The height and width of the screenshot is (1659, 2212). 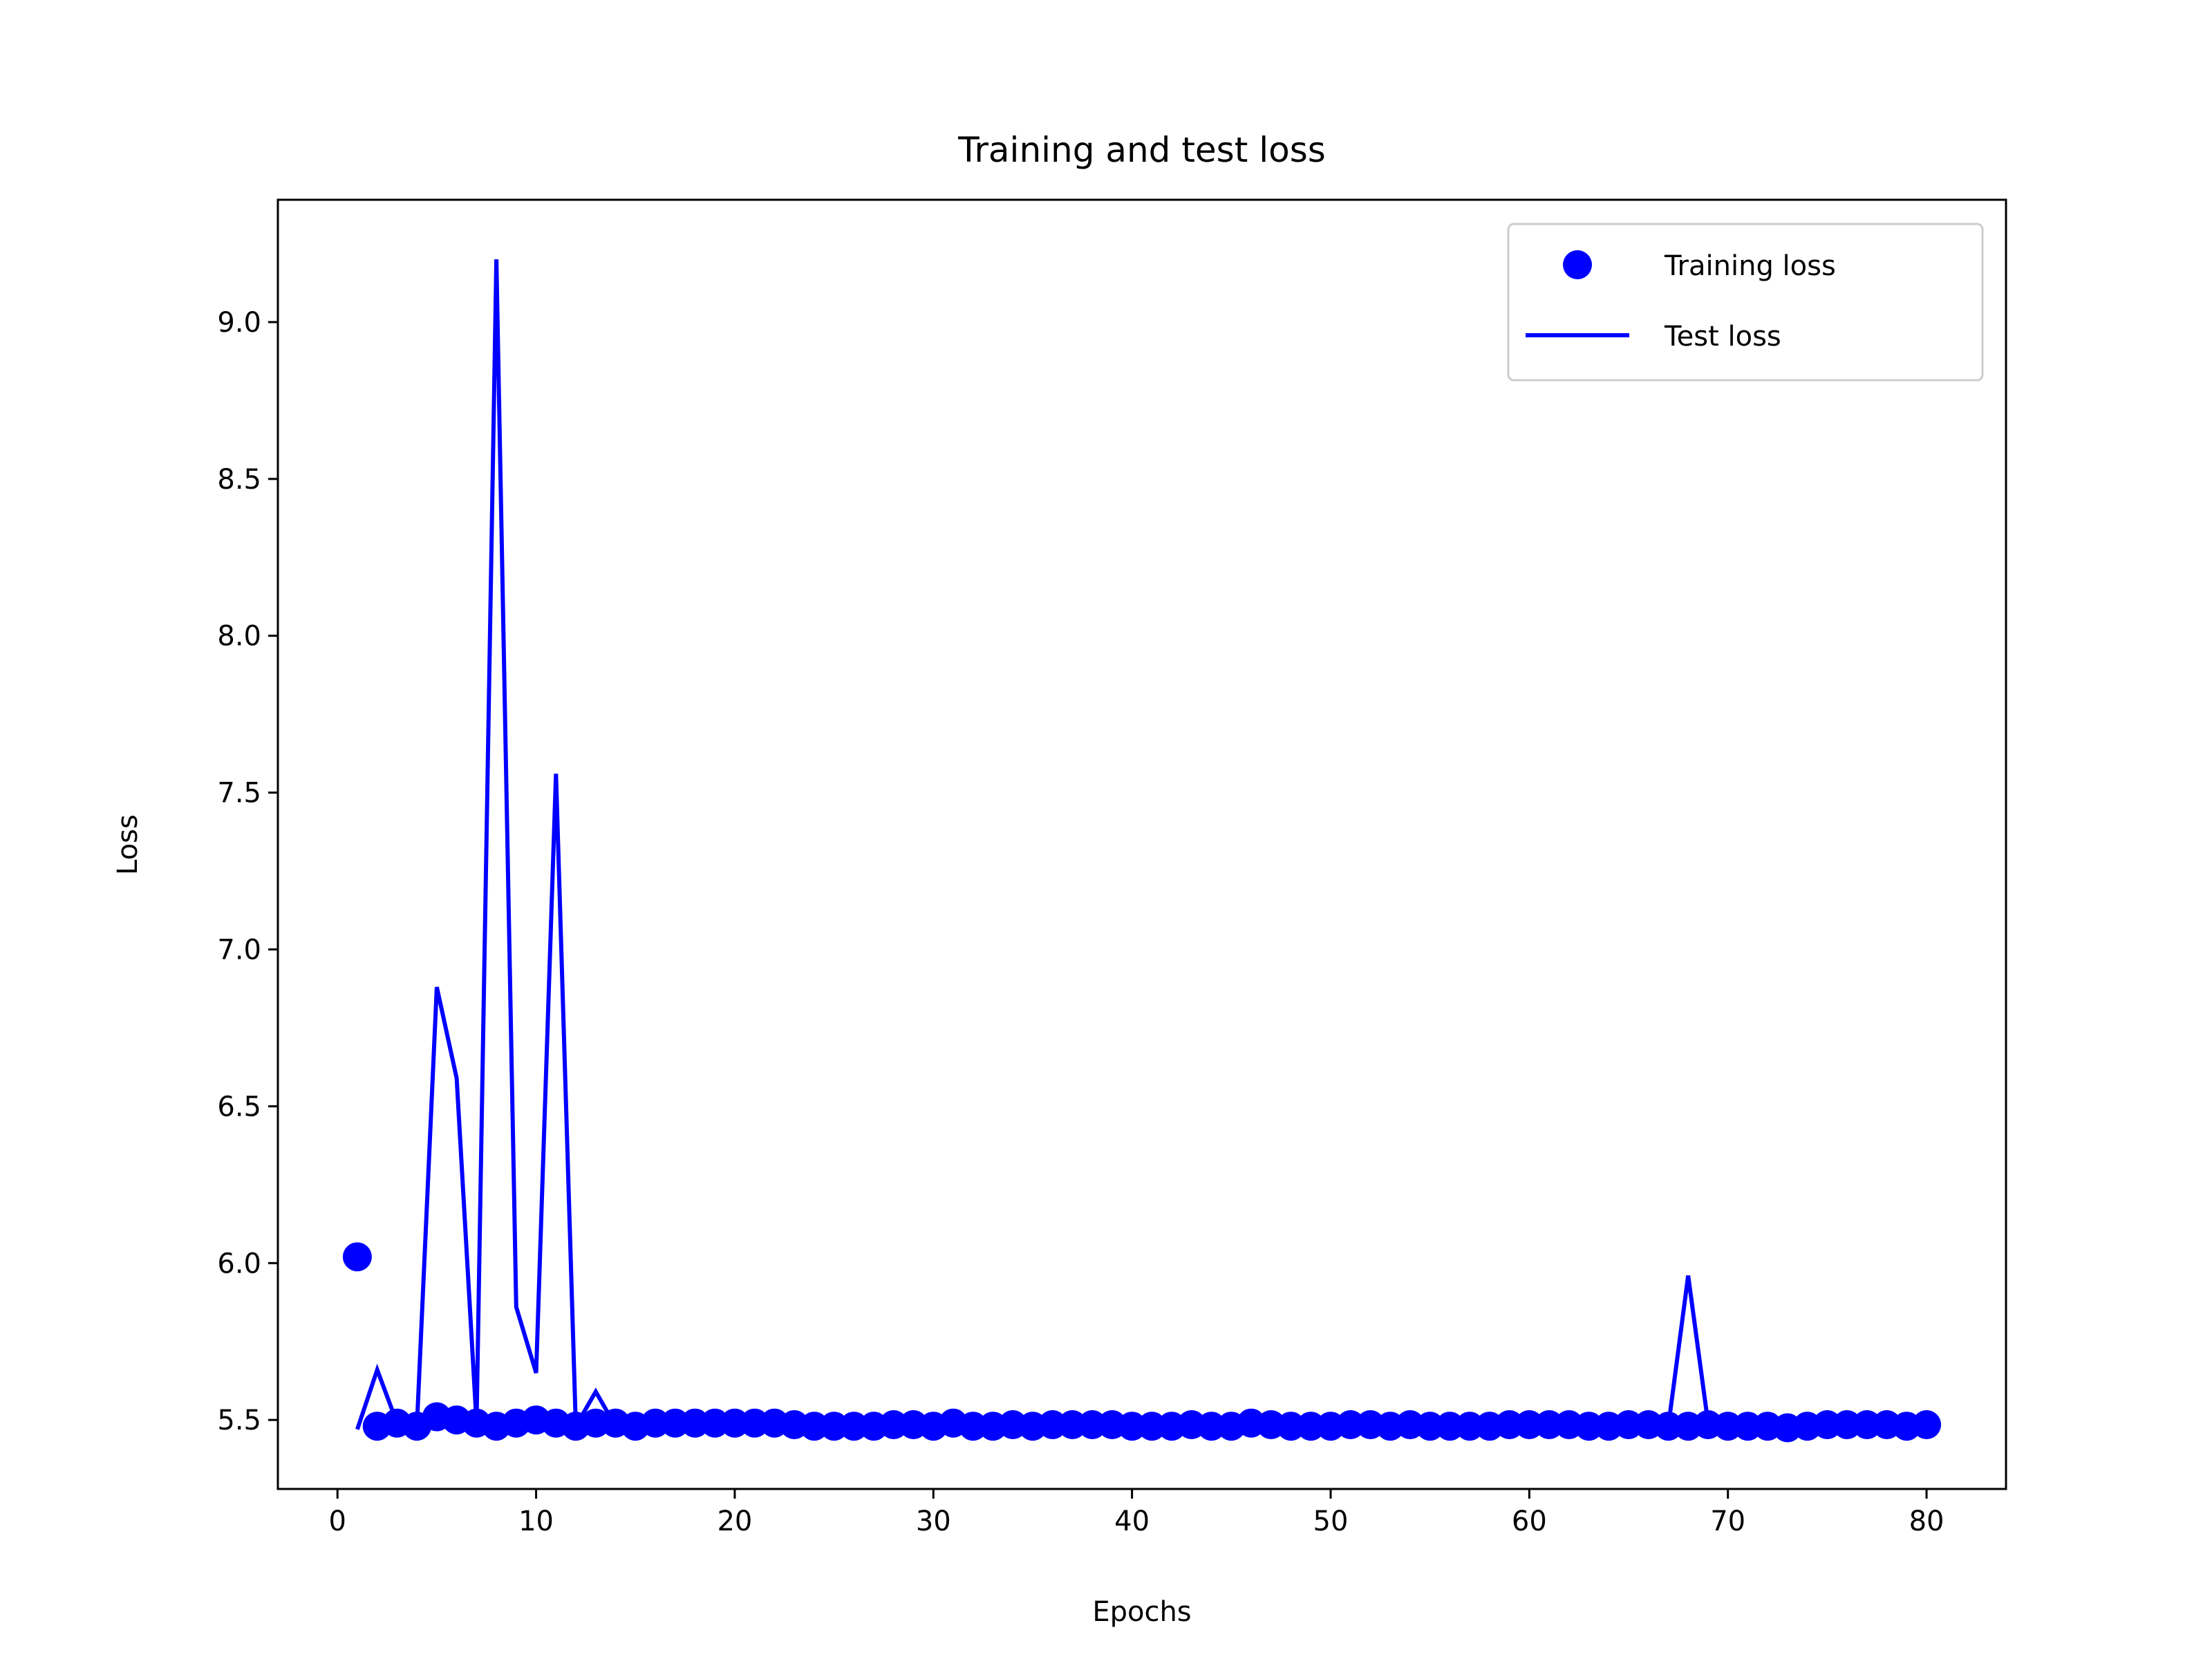 I want to click on y-axis: 5.5 6.0 6.5 7.0 7.5 8.0 8.5 9.0, so click(x=248, y=871).